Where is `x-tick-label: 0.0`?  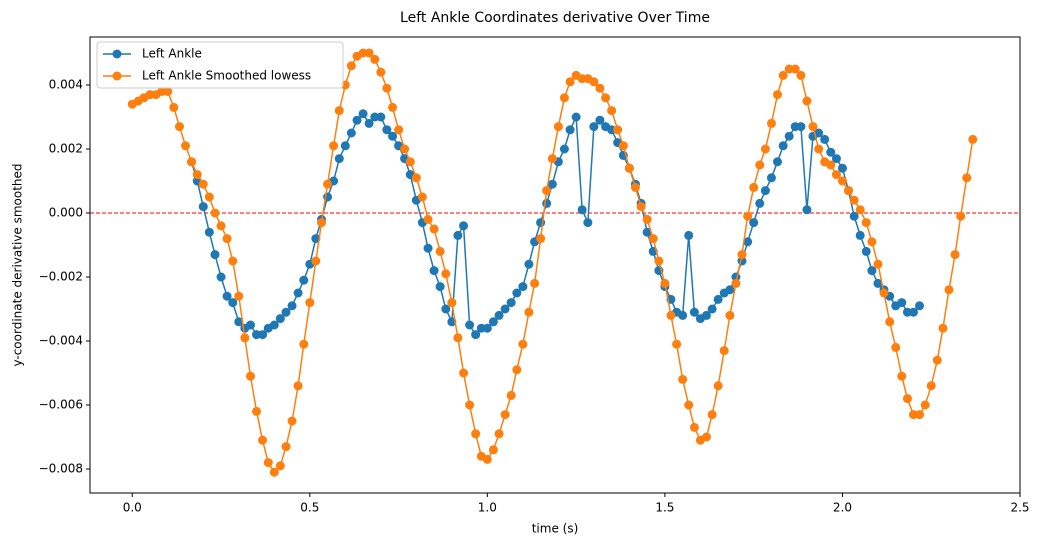
x-tick-label: 0.0 is located at coordinates (132, 508).